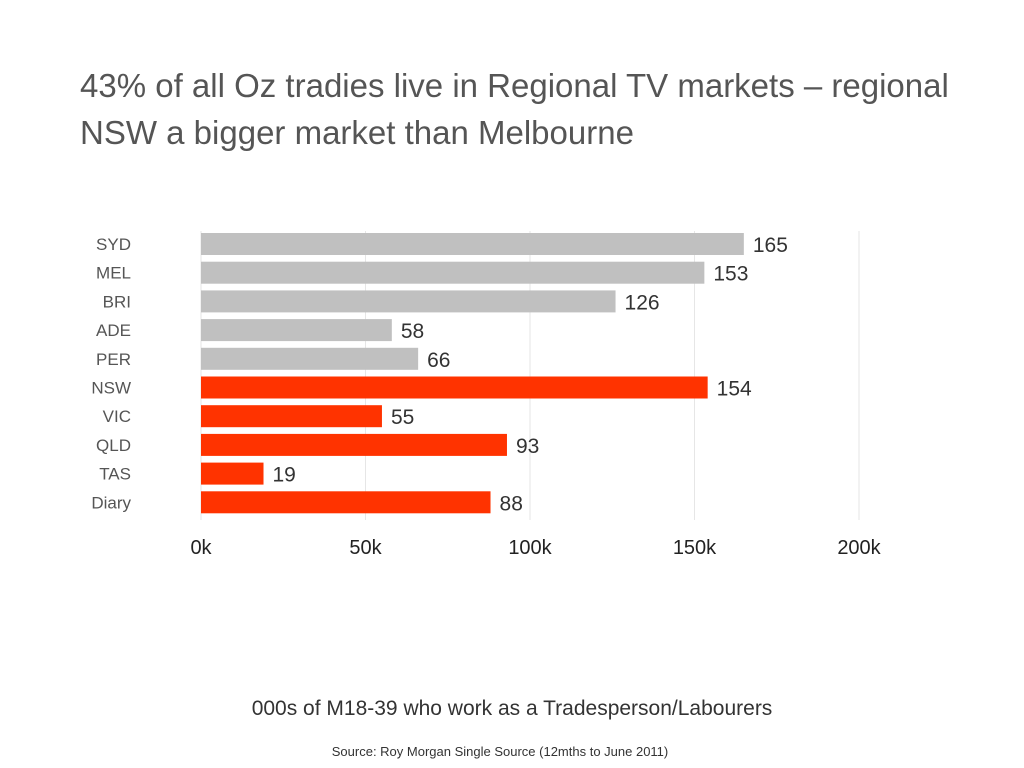 This screenshot has height=768, width=1024. What do you see at coordinates (310, 358) in the screenshot?
I see `bar-per` at bounding box center [310, 358].